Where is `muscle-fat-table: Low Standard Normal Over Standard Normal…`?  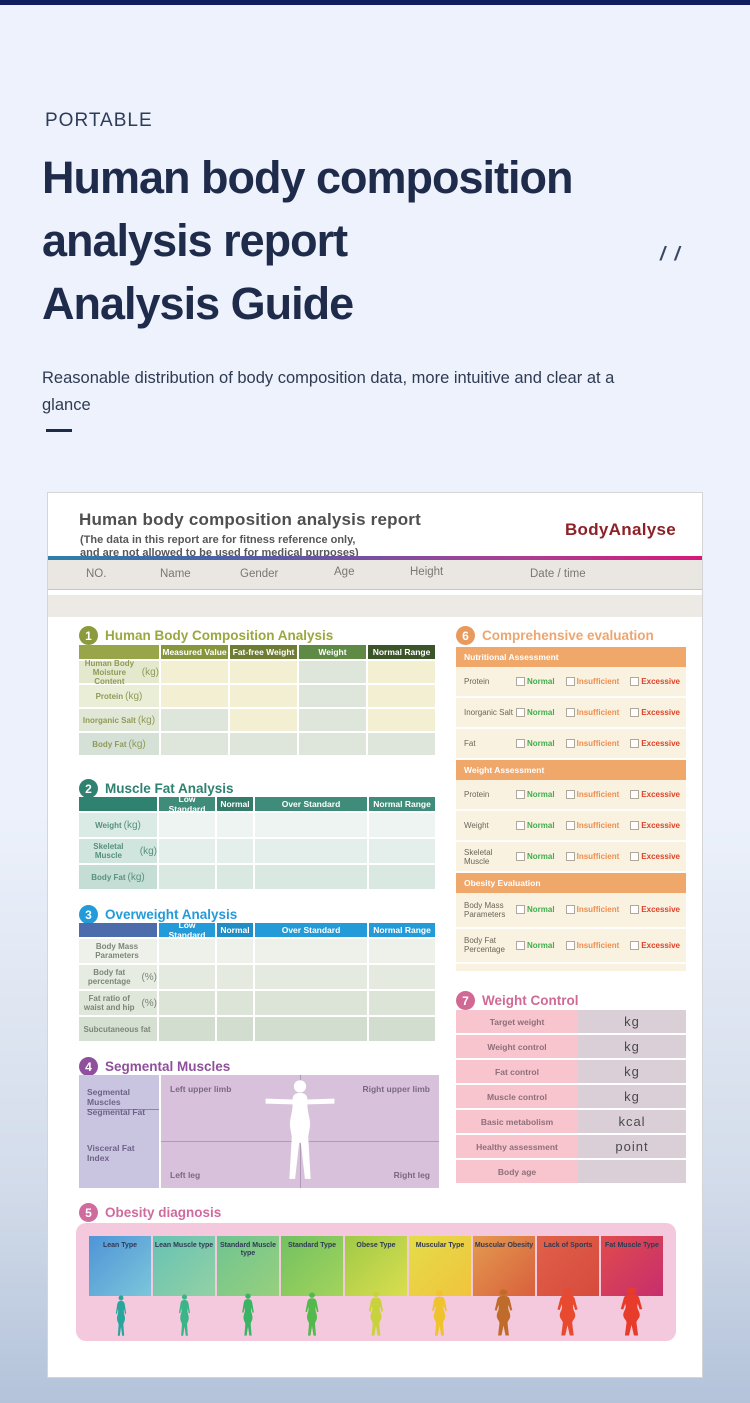
muscle-fat-table: Low Standard Normal Over Standard Normal… is located at coordinates (259, 841).